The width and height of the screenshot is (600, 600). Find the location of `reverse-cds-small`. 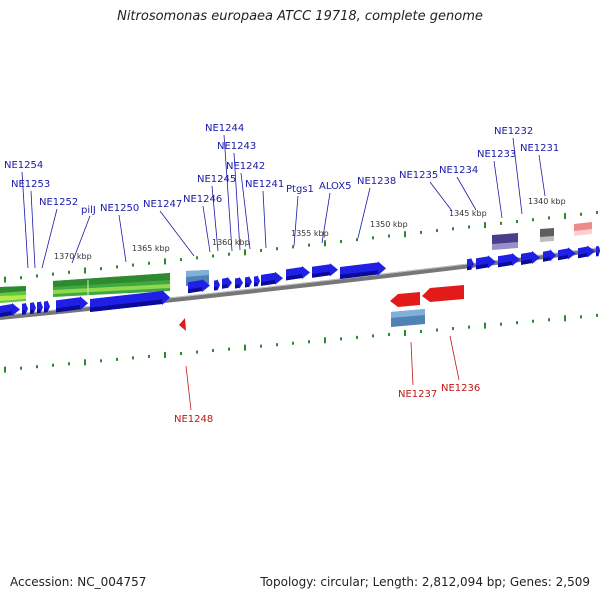

reverse-cds-small is located at coordinates (182, 324).